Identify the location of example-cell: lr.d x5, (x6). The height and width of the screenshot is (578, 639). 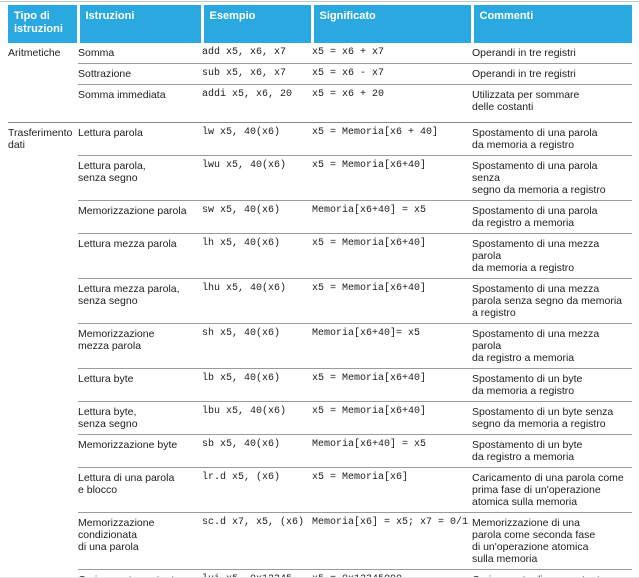
(257, 490).